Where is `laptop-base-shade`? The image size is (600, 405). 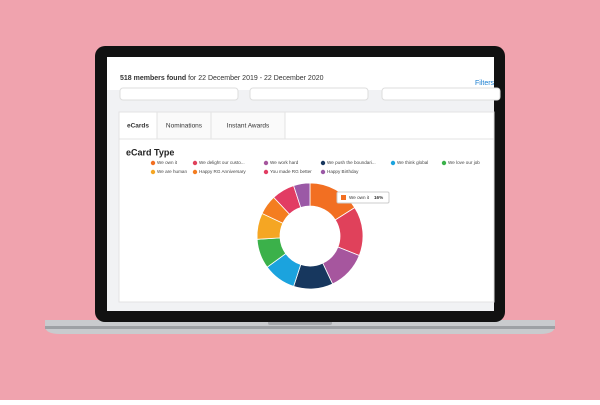 laptop-base-shade is located at coordinates (300, 327).